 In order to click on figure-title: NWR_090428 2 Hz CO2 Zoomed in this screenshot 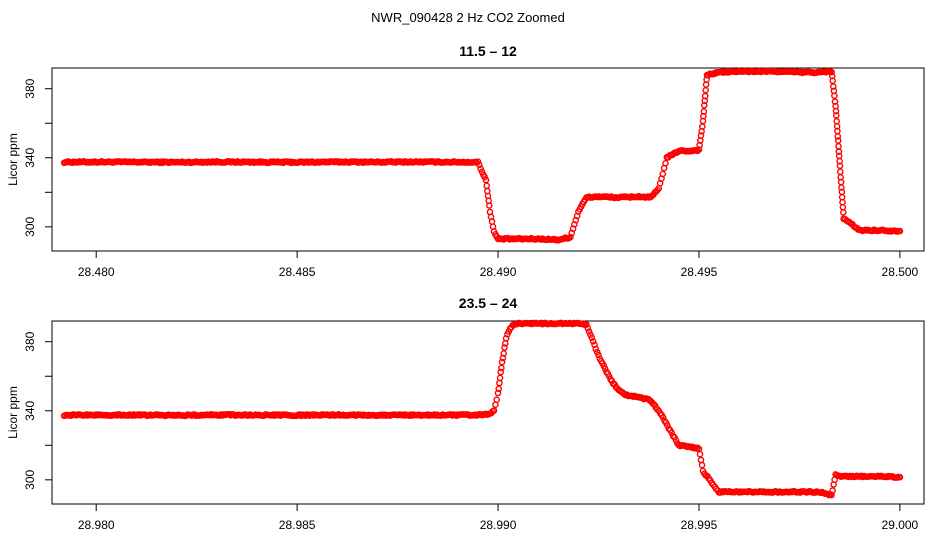, I will do `click(468, 17)`.